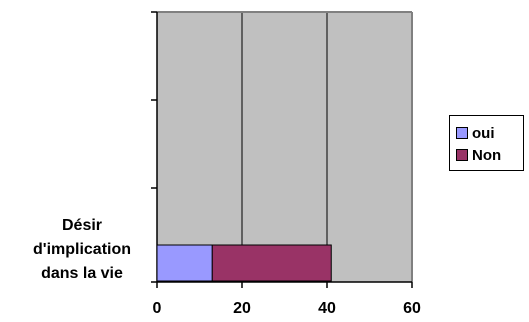 The height and width of the screenshot is (322, 529). Describe the element at coordinates (82, 225) in the screenshot. I see `category-label-line-1: Désir` at that location.